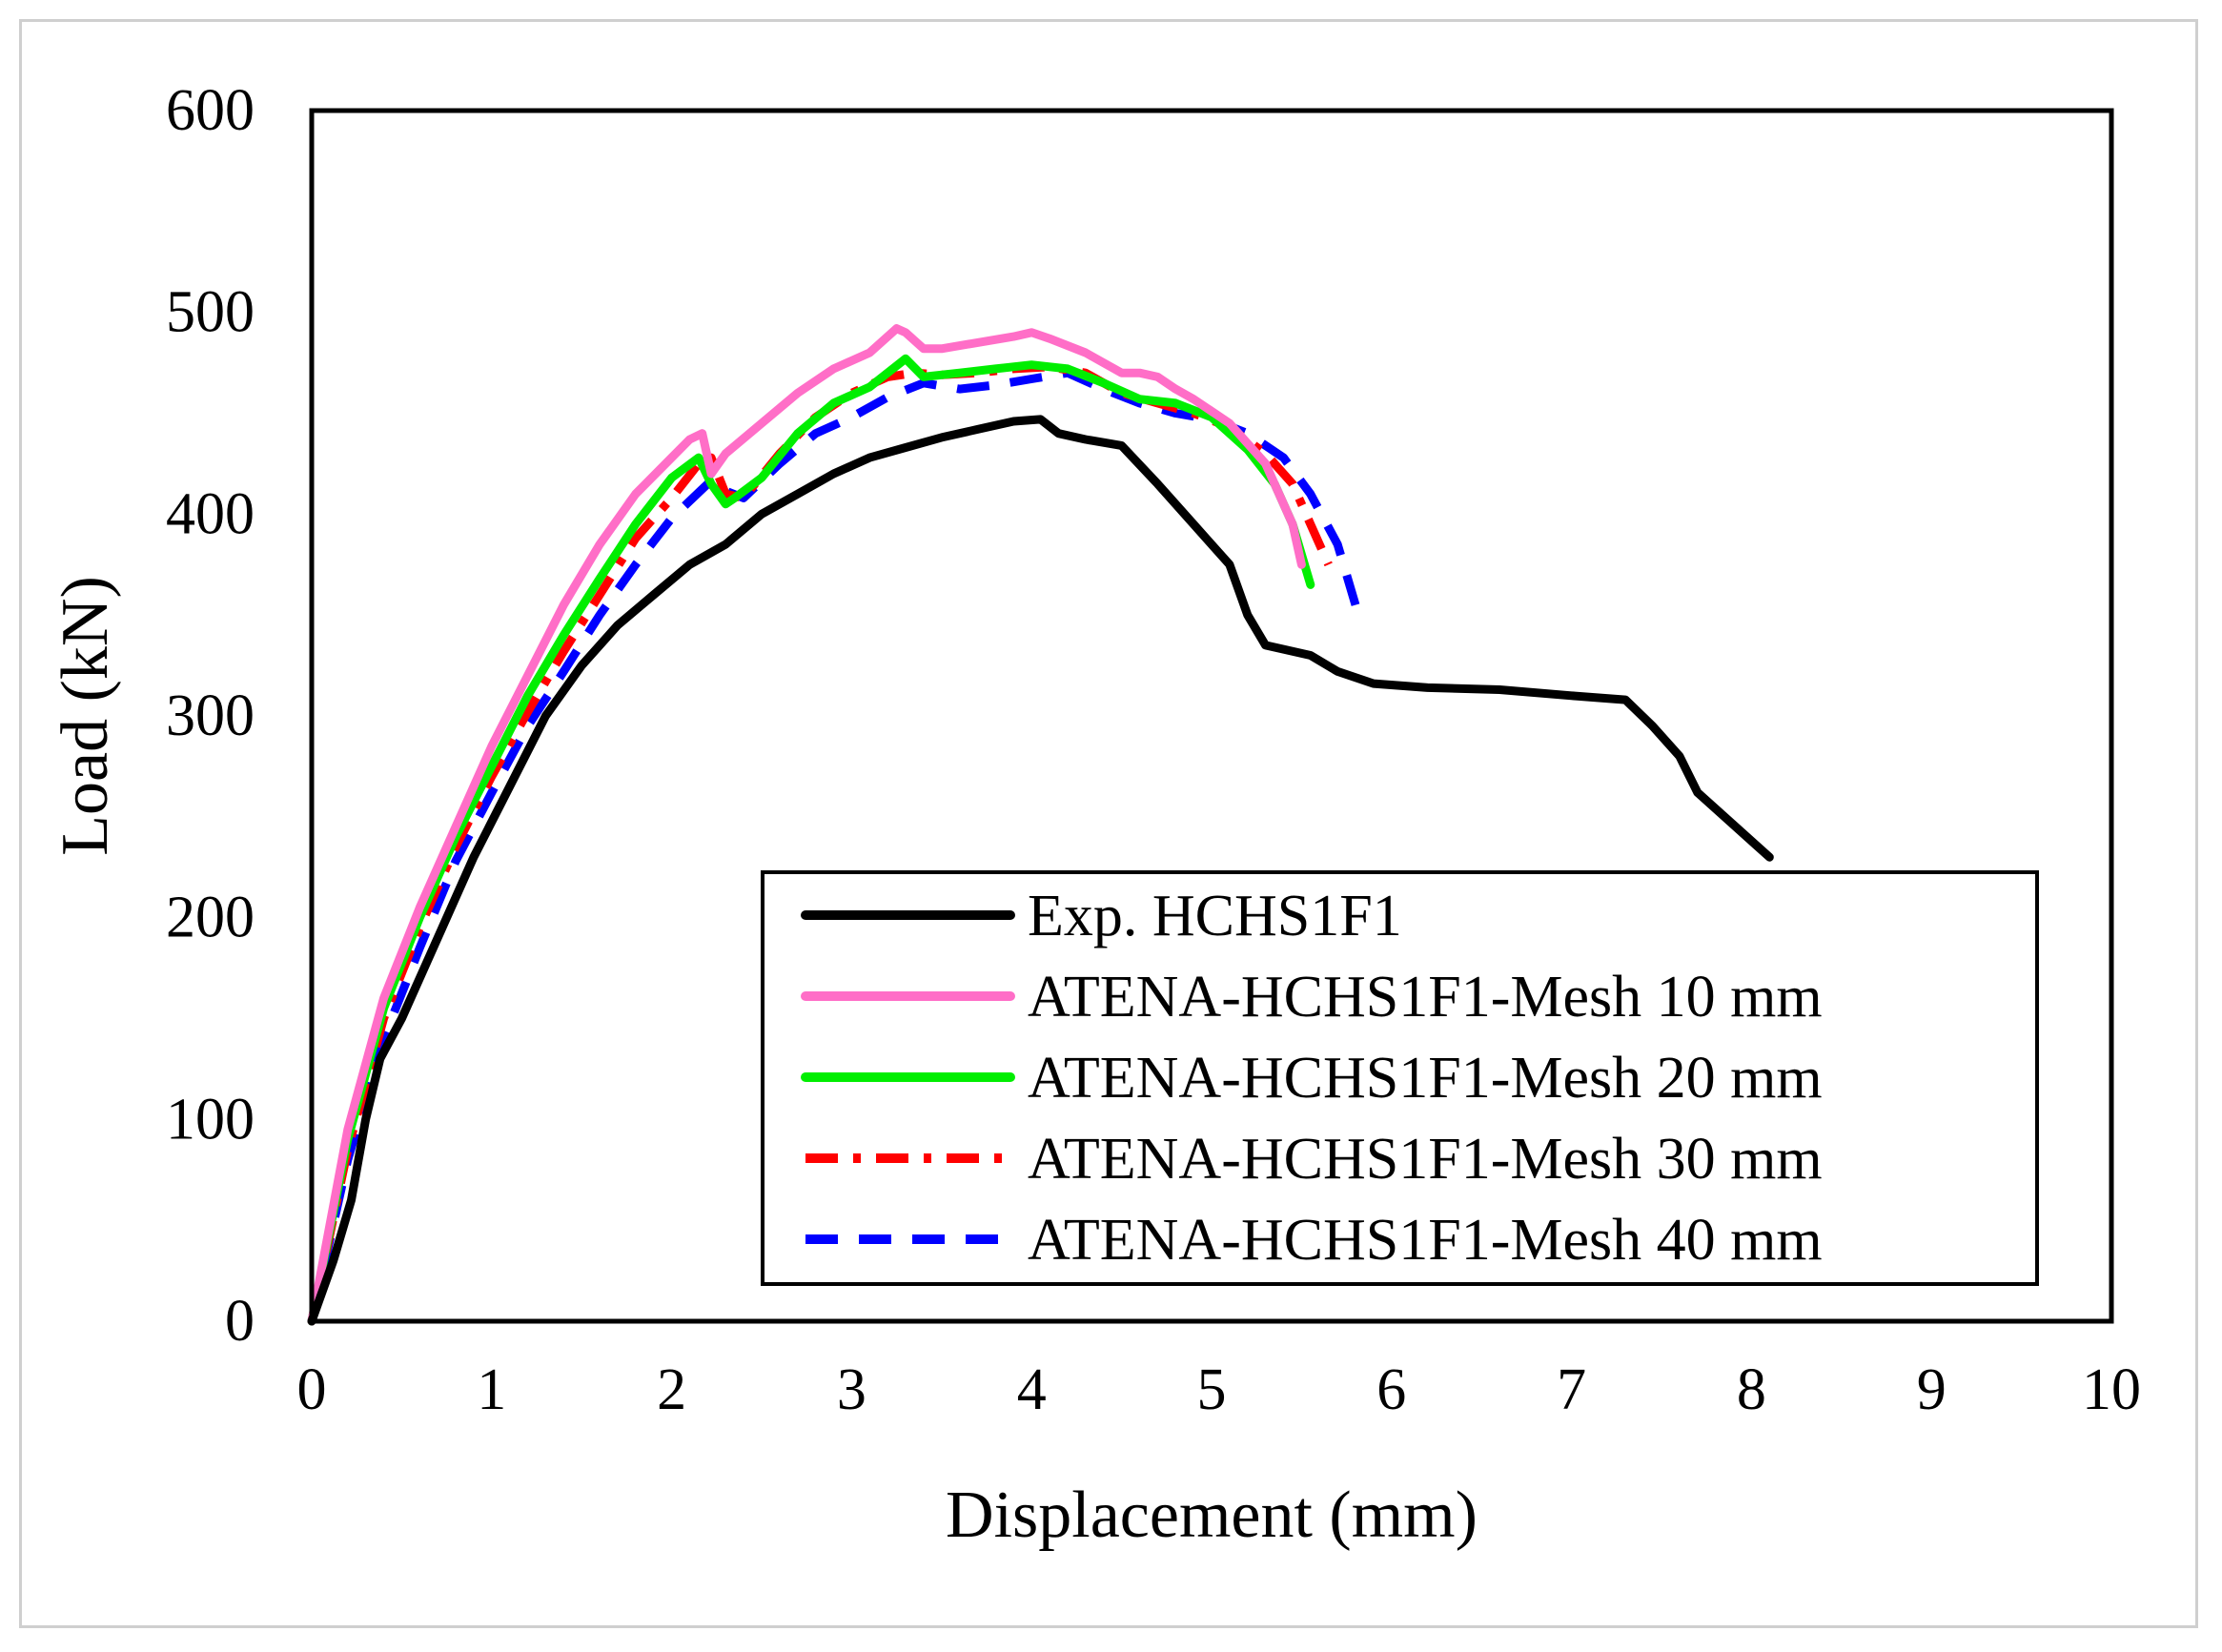 This screenshot has height=1652, width=2222. I want to click on y-tick-label: 100, so click(210, 1119).